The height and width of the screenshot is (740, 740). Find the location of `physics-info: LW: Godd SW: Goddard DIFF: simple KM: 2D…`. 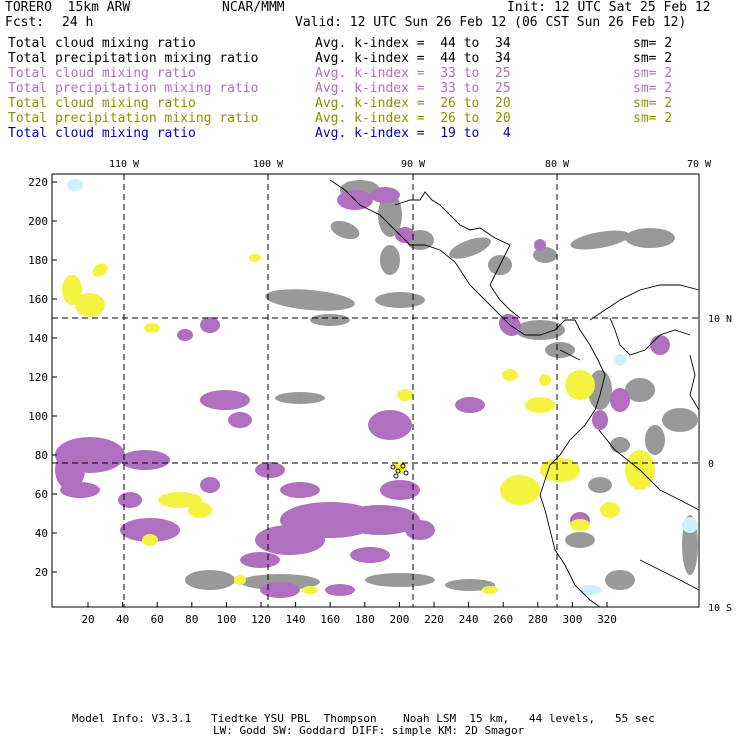

physics-info: LW: Godd SW: Goddard DIFF: simple KM: 2D… is located at coordinates (369, 730).